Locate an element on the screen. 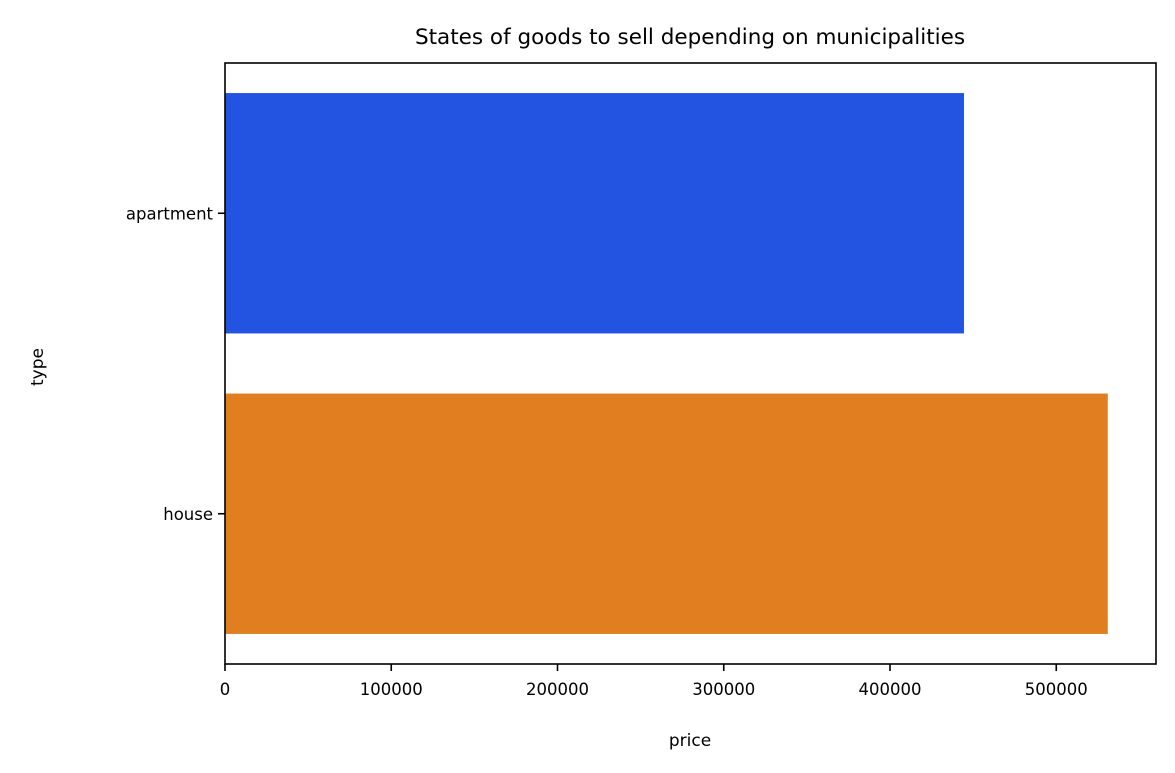 The image size is (1175, 773). y-axis-ticks: apartment house is located at coordinates (175, 364).